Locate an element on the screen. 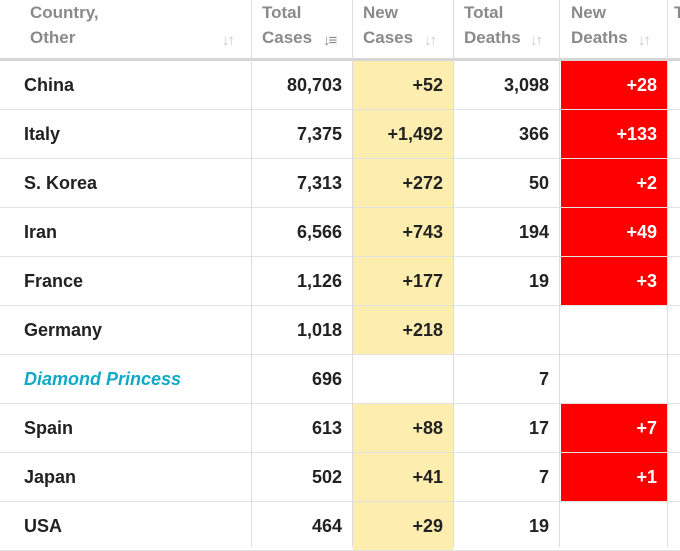  header-total-deaths-line2: Deaths is located at coordinates (492, 37).